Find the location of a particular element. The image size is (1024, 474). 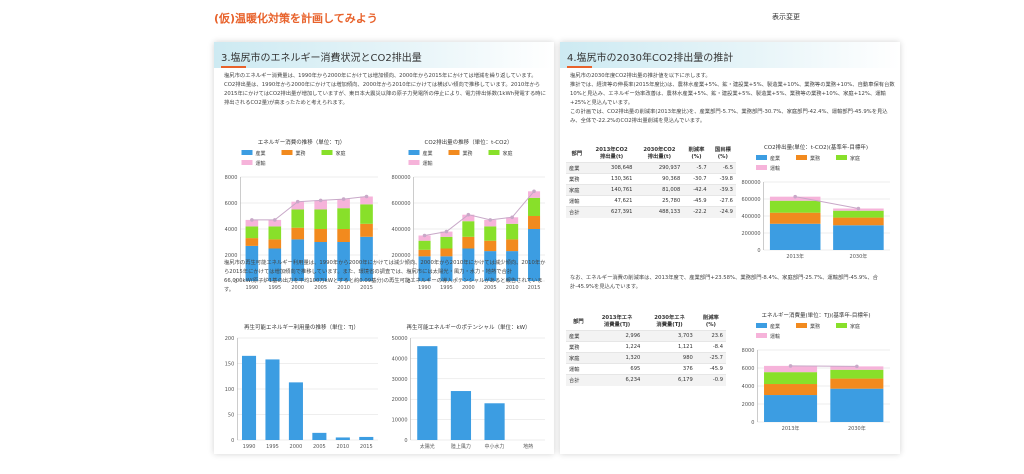

total-line is located at coordinates (309, 208).